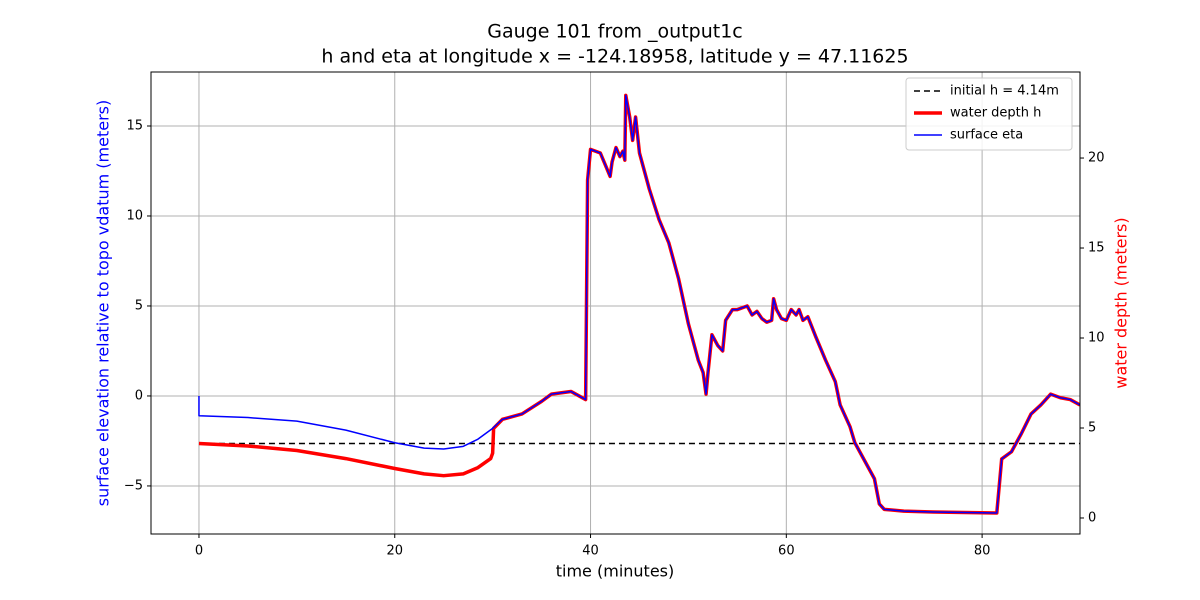  I want to click on legend-box, so click(989, 114).